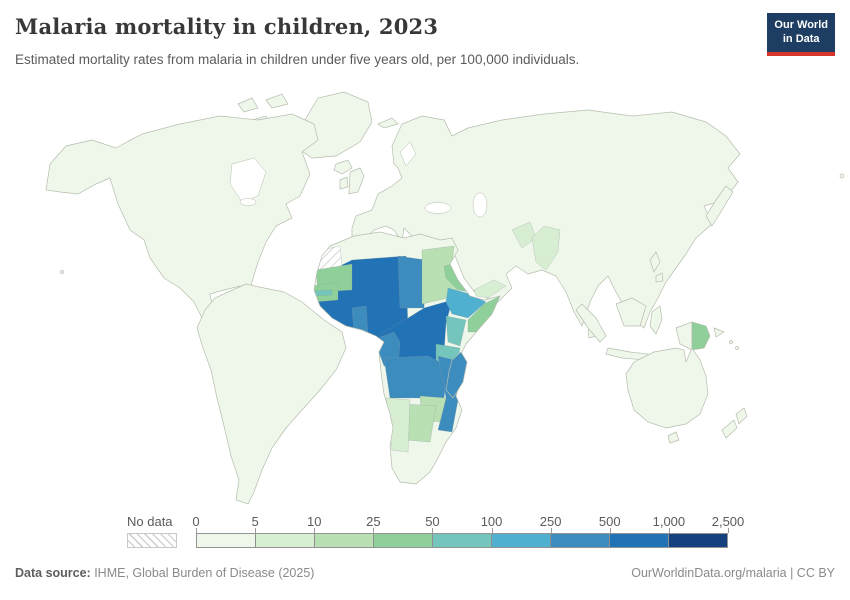 The width and height of the screenshot is (850, 600). What do you see at coordinates (227, 26) in the screenshot?
I see `chart-title: Malaria mortality in children, 2023` at bounding box center [227, 26].